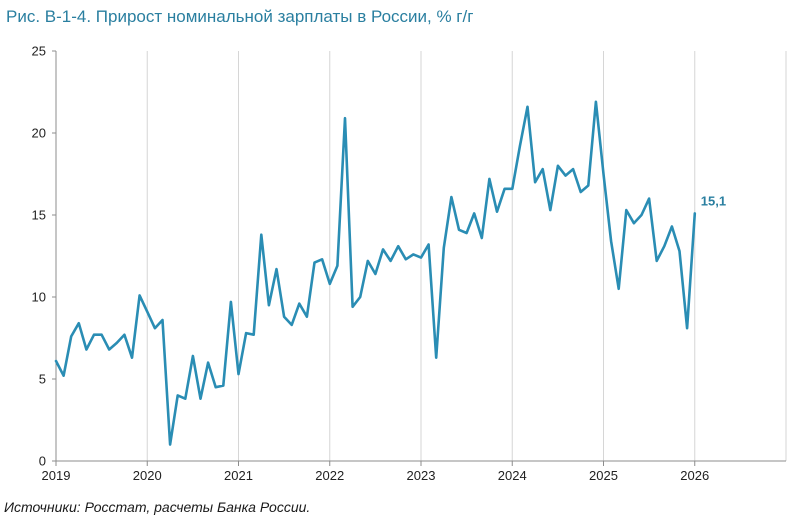  What do you see at coordinates (694, 475) in the screenshot?
I see `x-tick-label: 2026` at bounding box center [694, 475].